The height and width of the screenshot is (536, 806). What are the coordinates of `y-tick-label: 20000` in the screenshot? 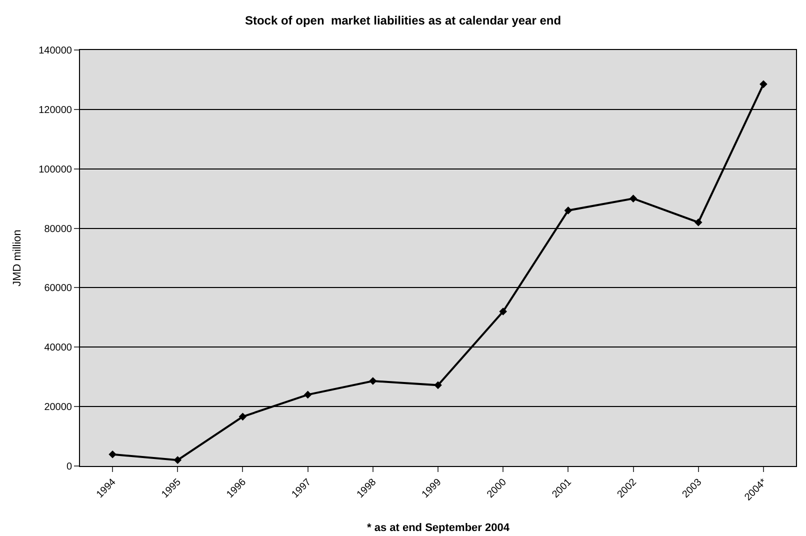 It's located at (58, 408).